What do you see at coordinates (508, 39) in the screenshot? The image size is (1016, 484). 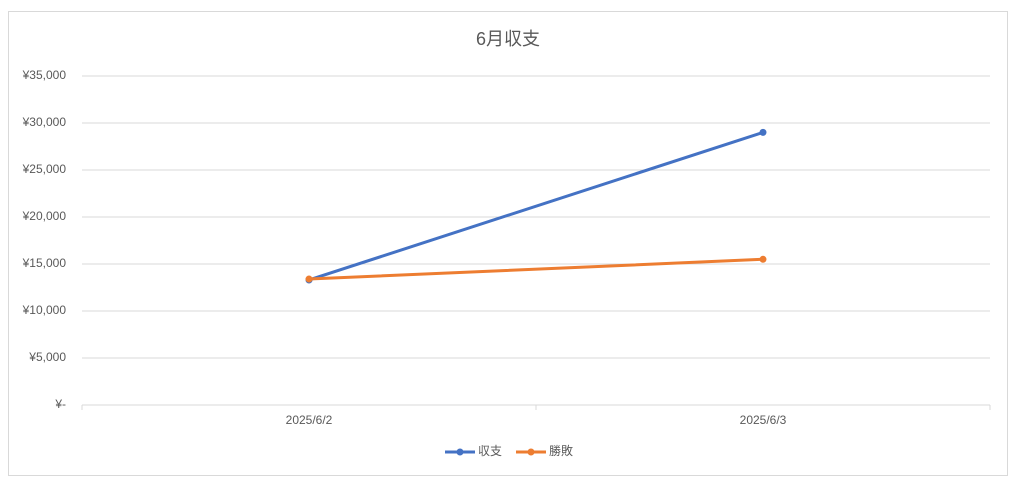 I see `chart-title: 6月収支` at bounding box center [508, 39].